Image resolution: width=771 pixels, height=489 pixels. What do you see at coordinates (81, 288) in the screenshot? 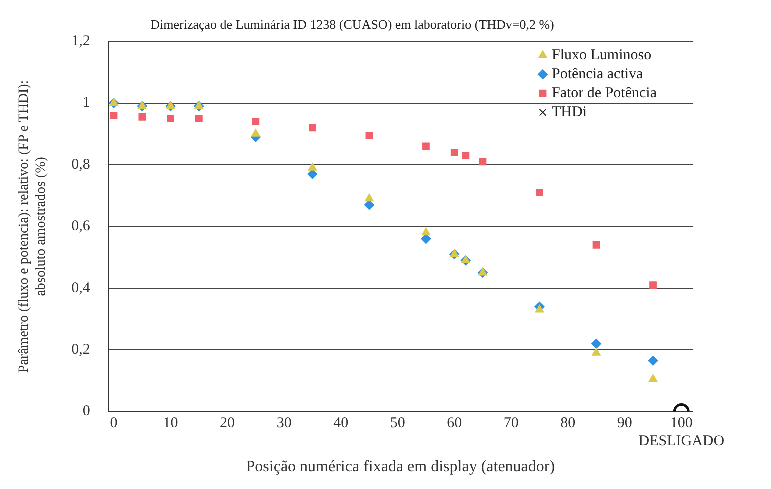
I see `y-tick-label: 0,4` at bounding box center [81, 288].